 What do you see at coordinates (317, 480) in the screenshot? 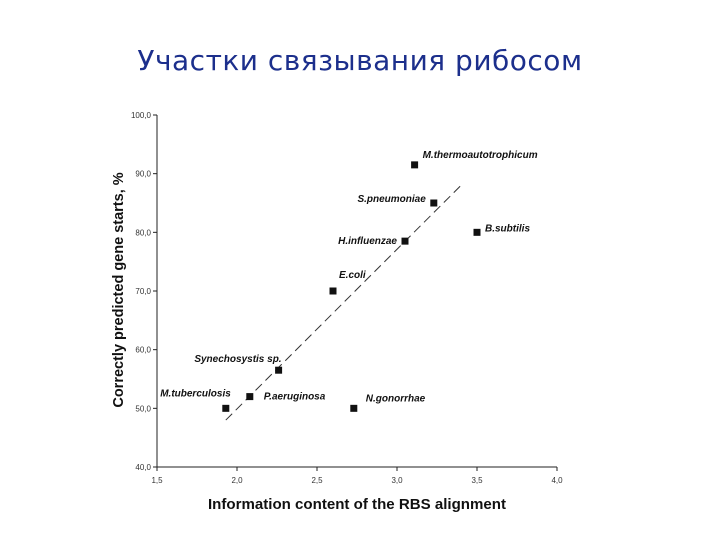
I see `x-tick-label: 2,5` at bounding box center [317, 480].